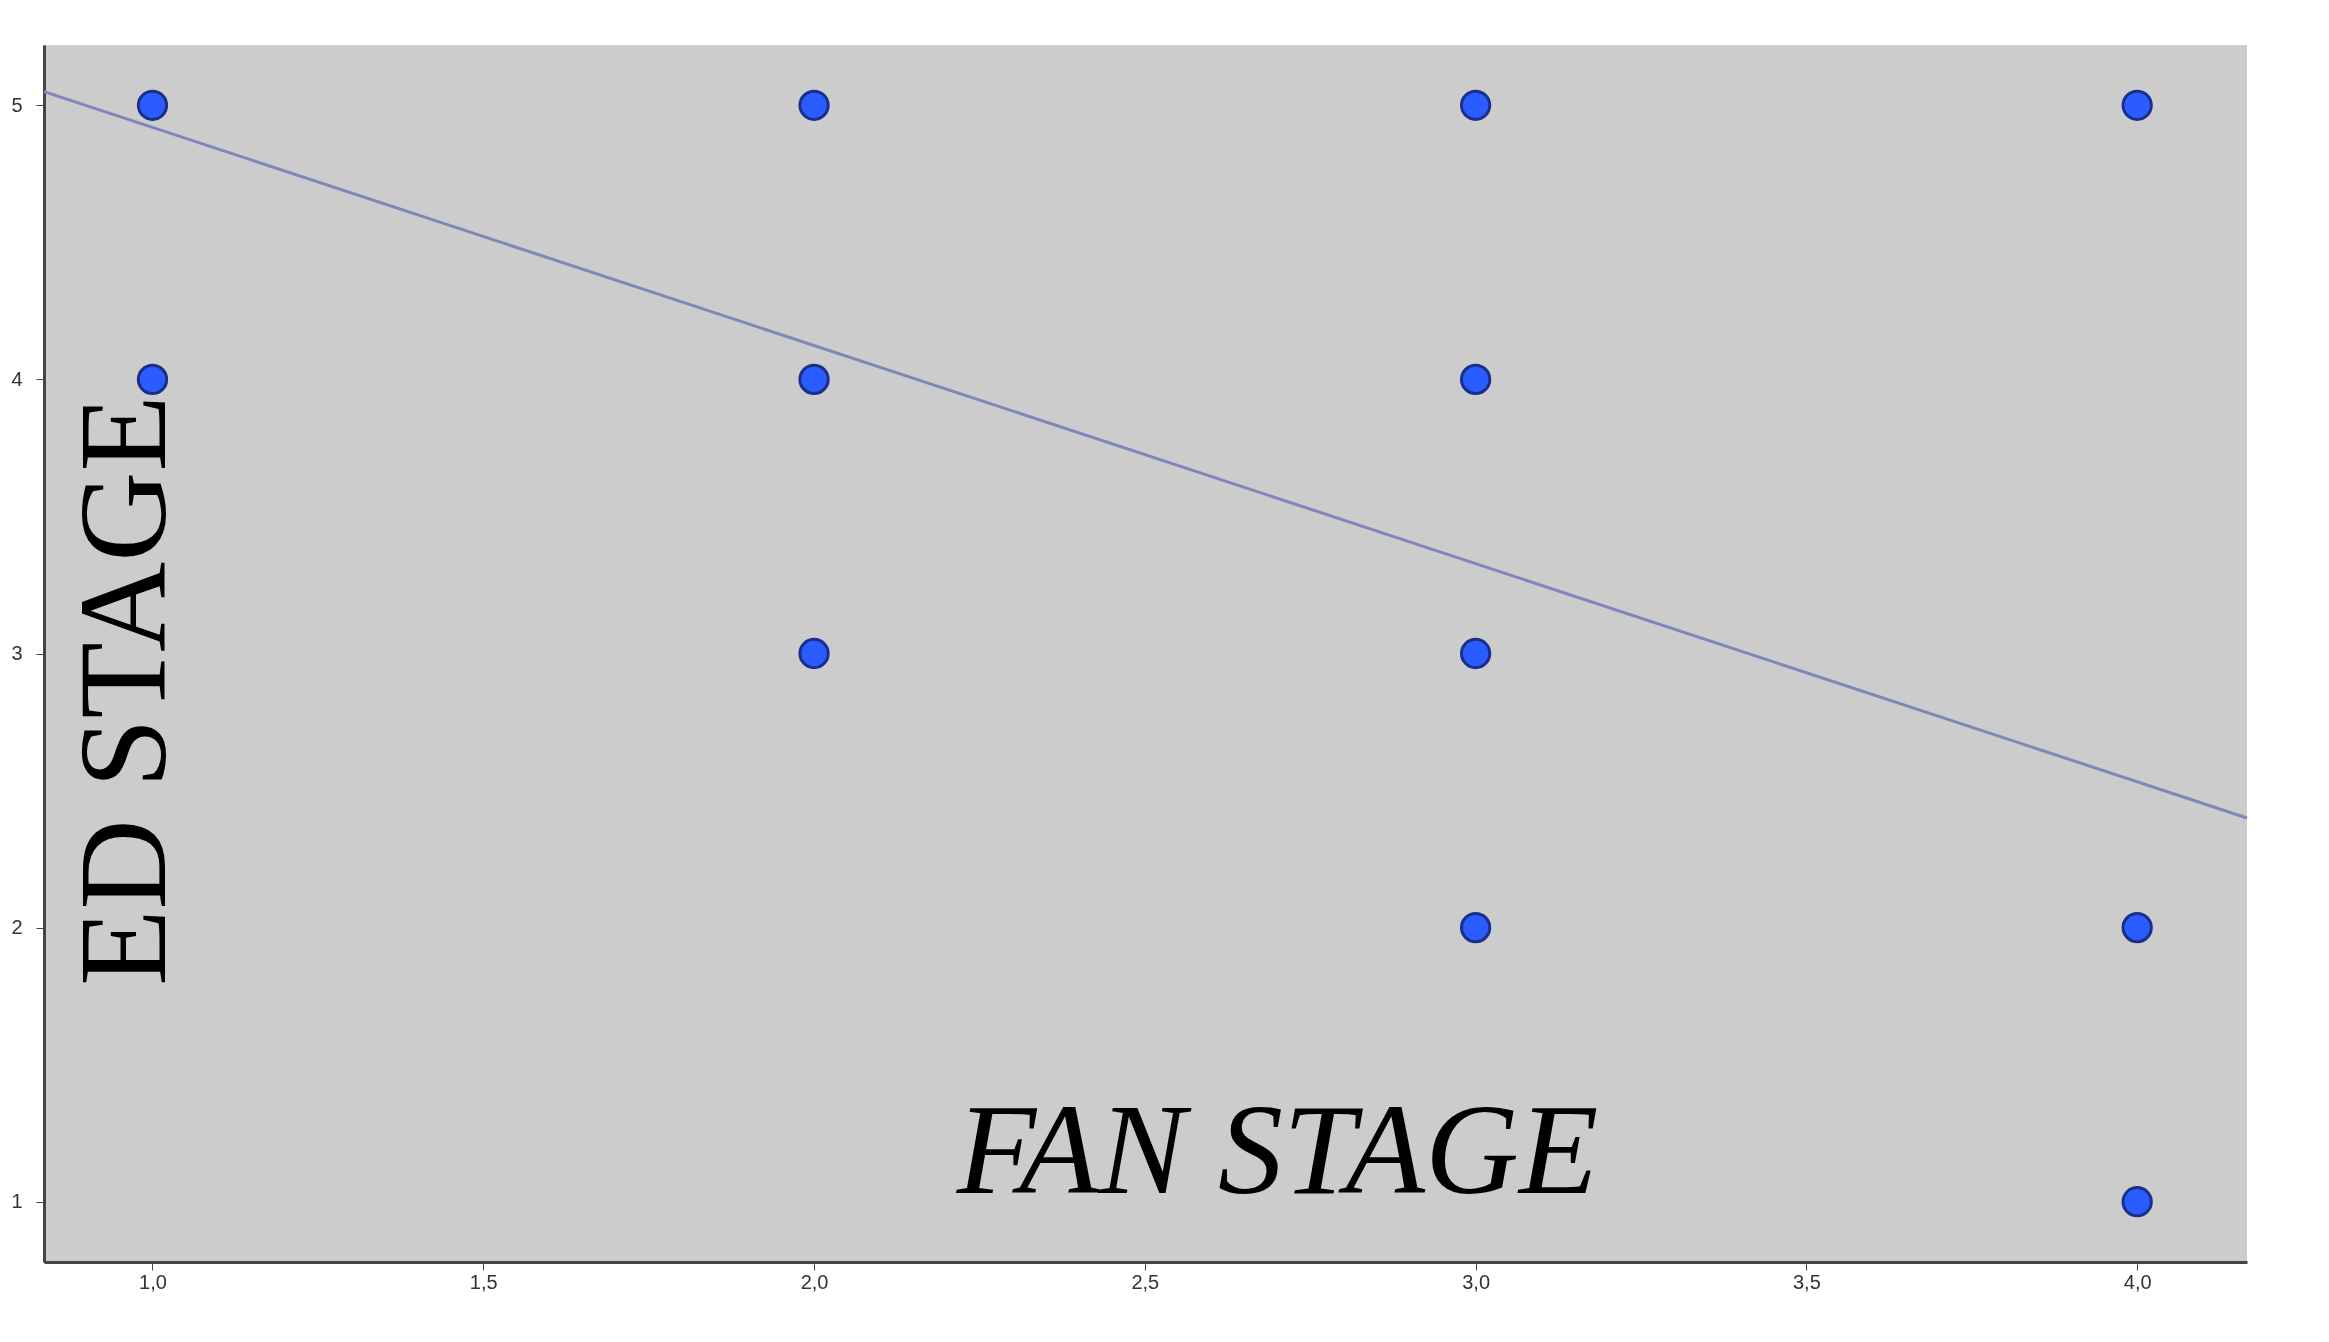 The width and height of the screenshot is (2329, 1342). I want to click on y-tick-label: 2, so click(17, 927).